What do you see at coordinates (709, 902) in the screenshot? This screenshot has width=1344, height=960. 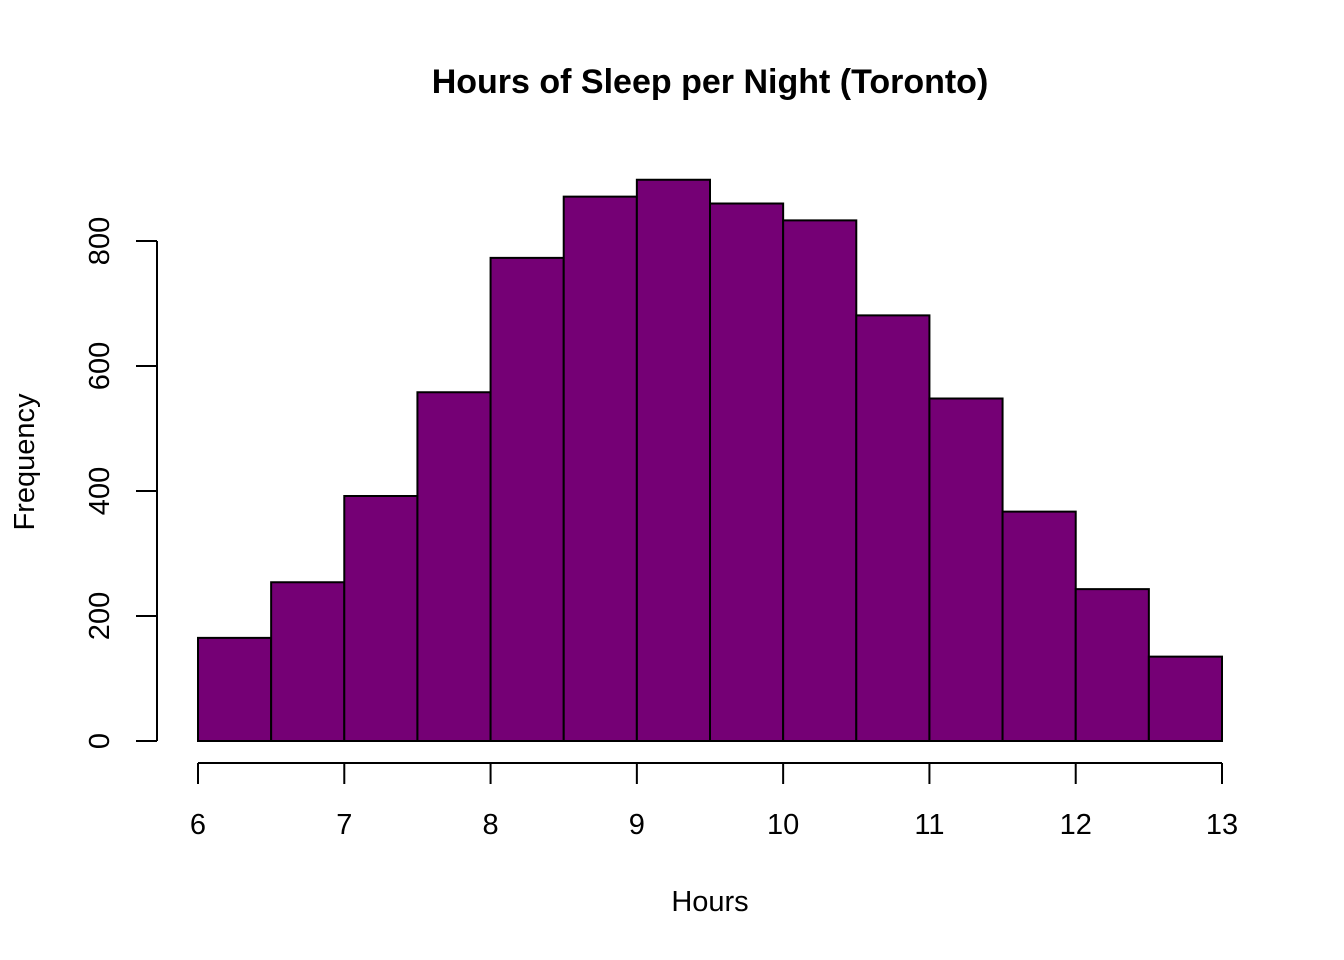 I see `x-axis-label: Hours` at bounding box center [709, 902].